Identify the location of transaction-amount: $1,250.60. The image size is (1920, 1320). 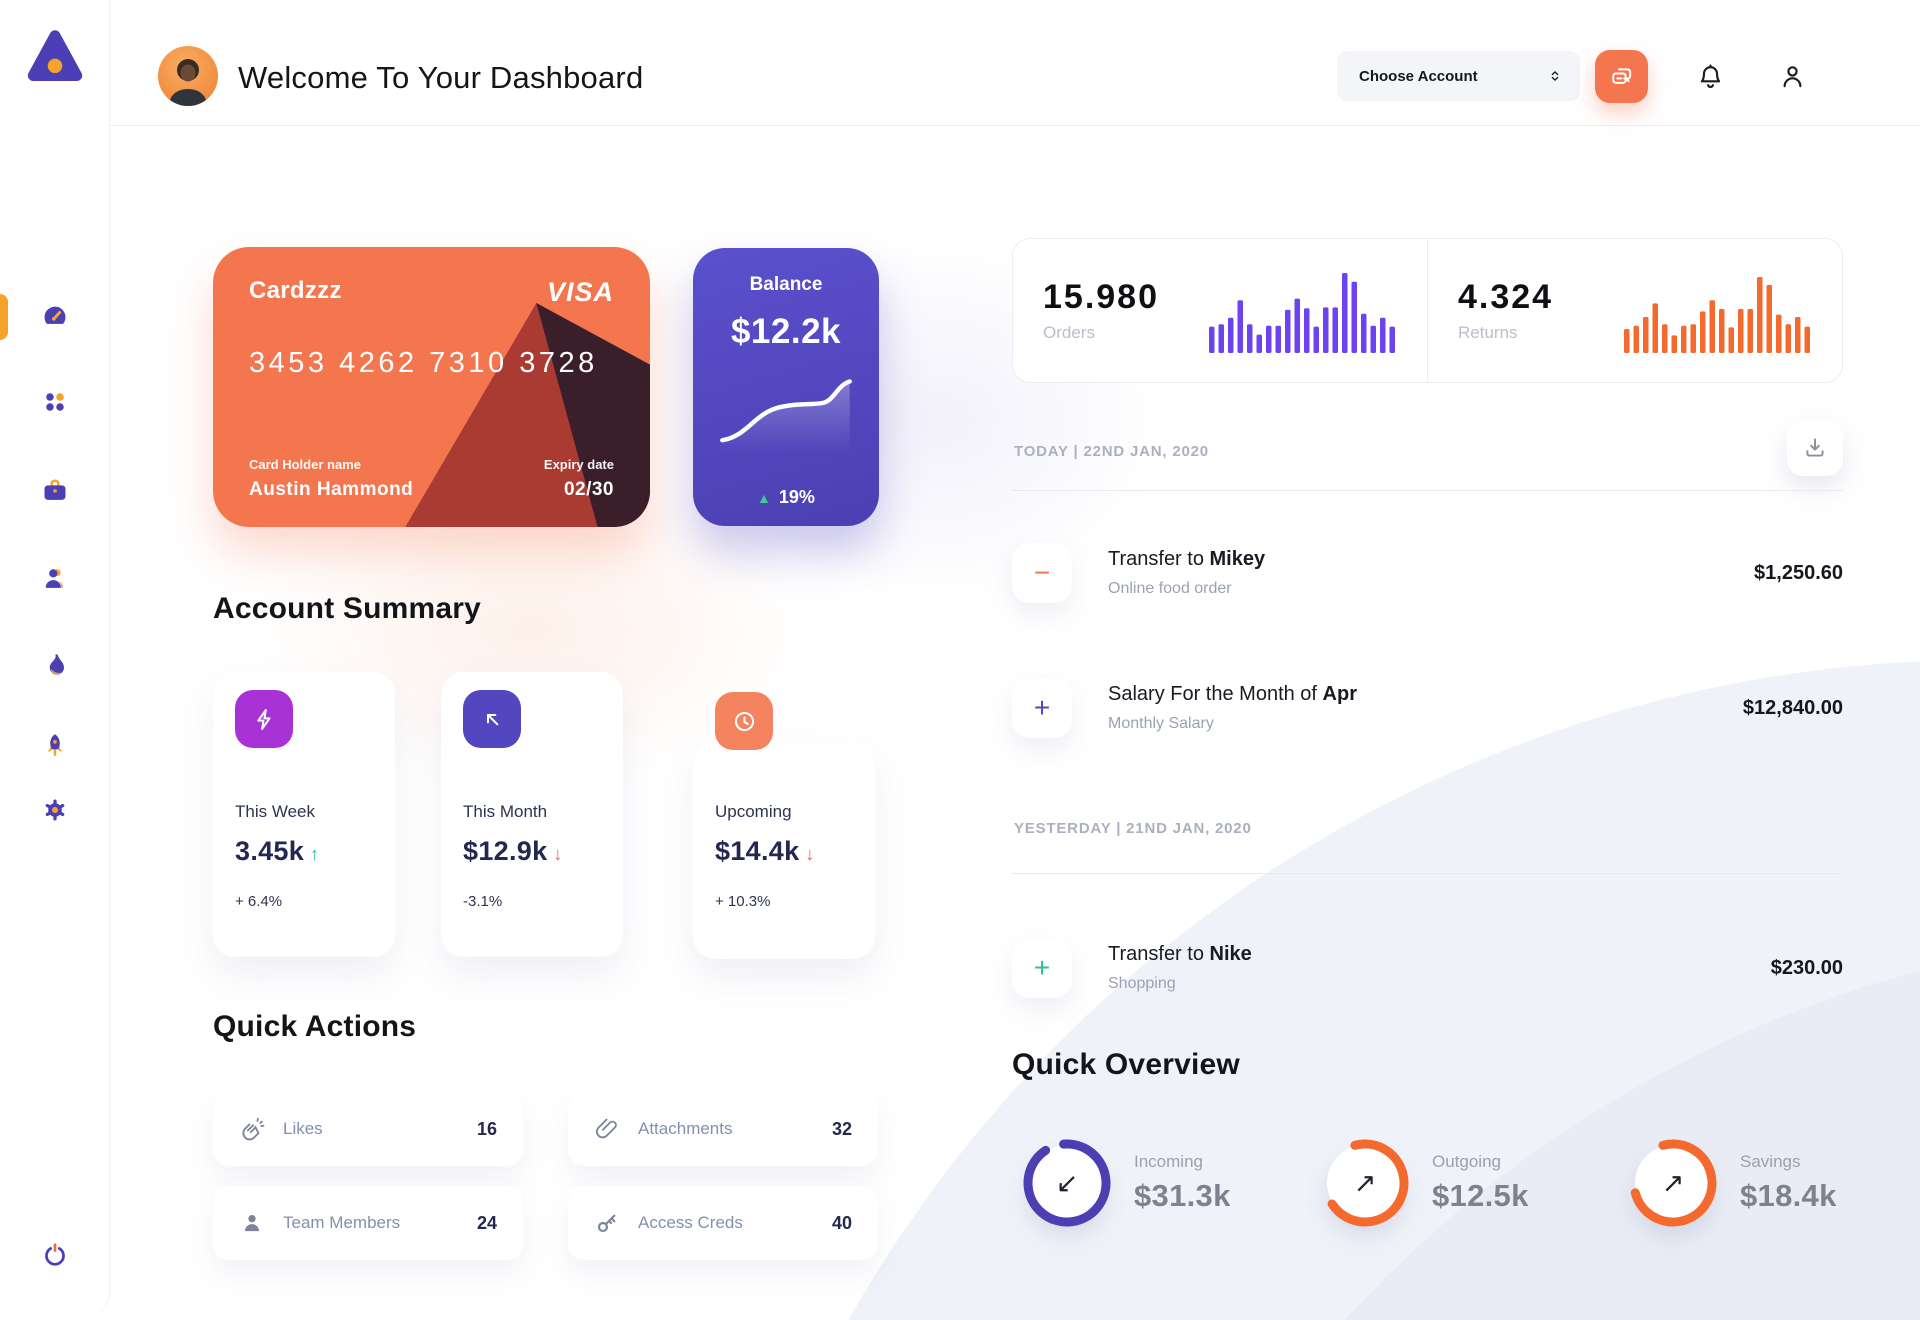
(1798, 572).